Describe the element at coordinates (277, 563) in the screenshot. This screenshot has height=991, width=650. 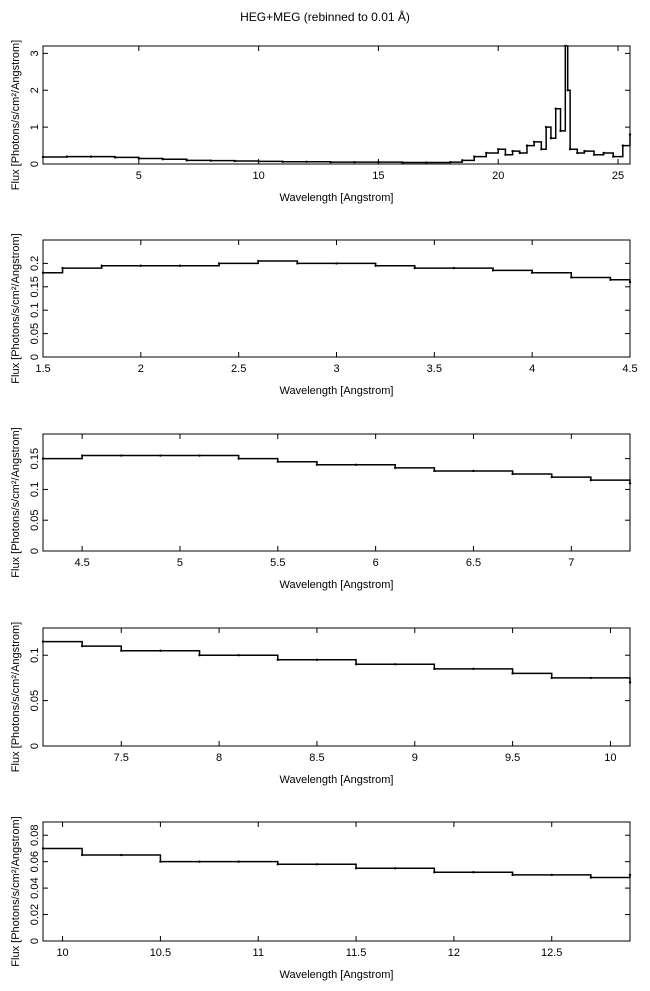
I see `x-tick-label: 5.5` at that location.